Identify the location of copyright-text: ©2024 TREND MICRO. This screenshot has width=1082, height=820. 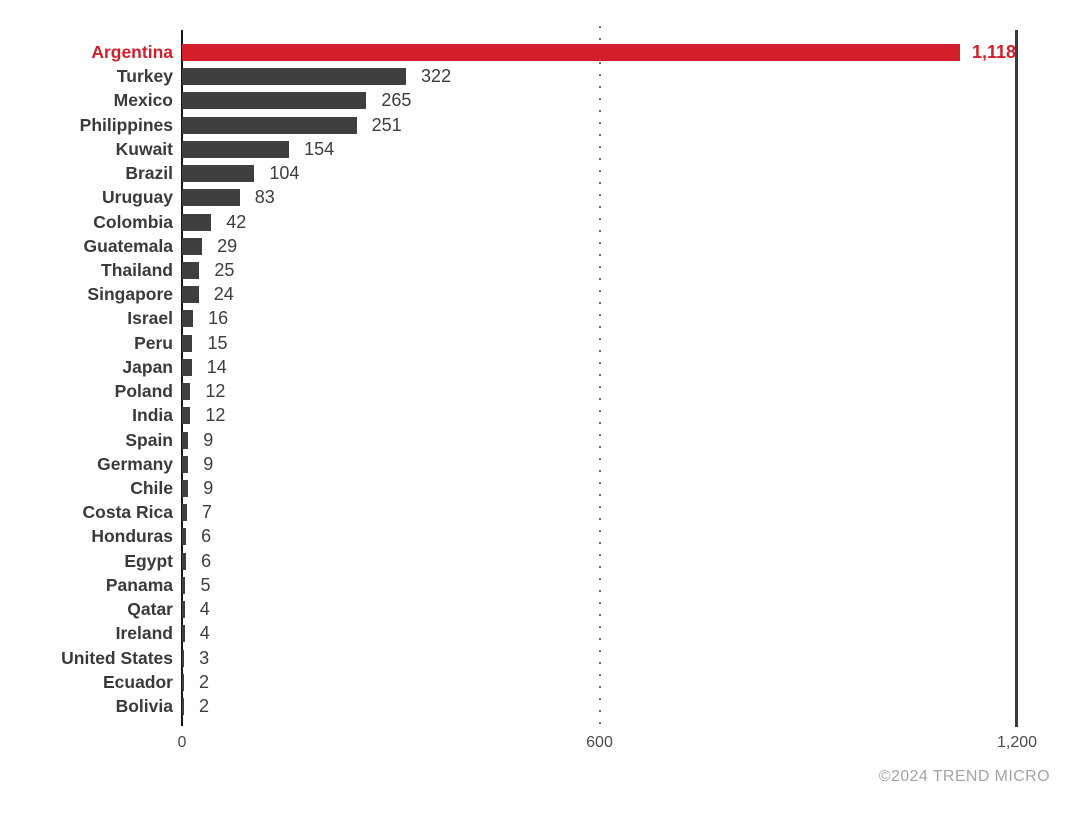
(964, 776).